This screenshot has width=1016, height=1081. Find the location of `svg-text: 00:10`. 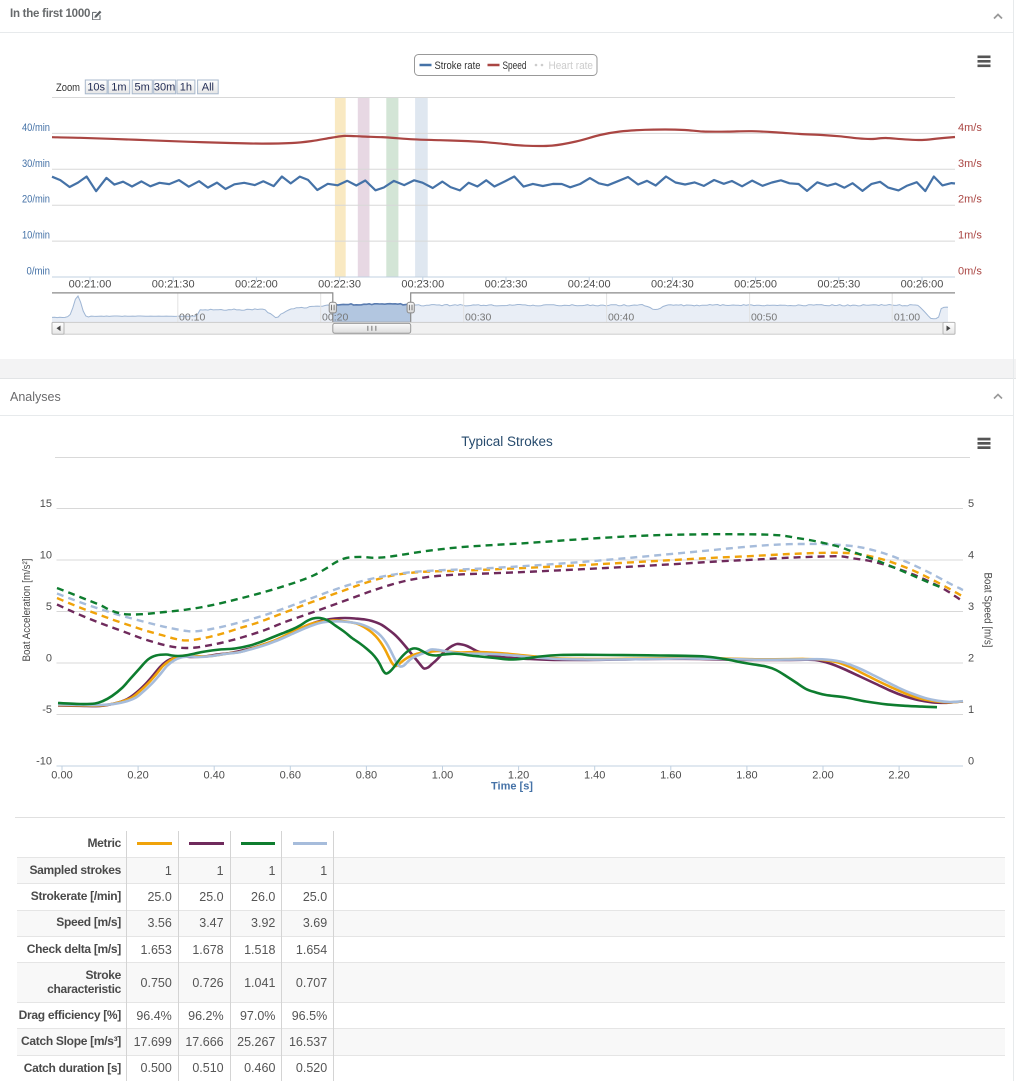

svg-text: 00:10 is located at coordinates (192, 317).